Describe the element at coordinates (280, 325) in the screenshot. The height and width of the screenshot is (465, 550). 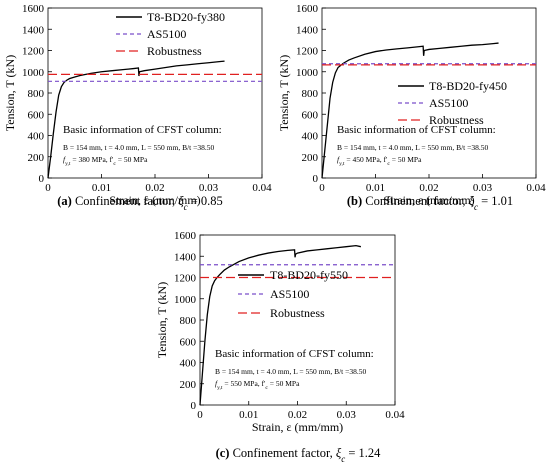
I see `series-line-t8-bd20-fy550` at that location.